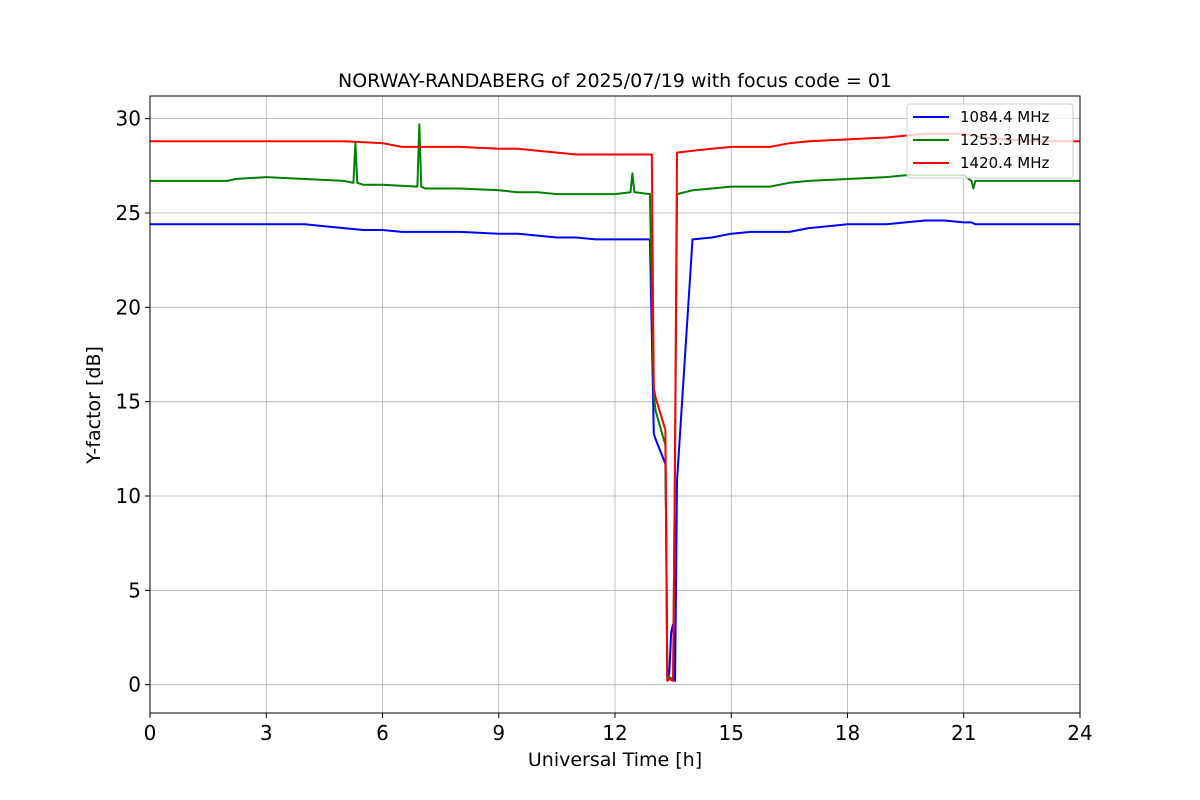 The image size is (1200, 800). What do you see at coordinates (128, 119) in the screenshot?
I see `y-tick-label: 30` at bounding box center [128, 119].